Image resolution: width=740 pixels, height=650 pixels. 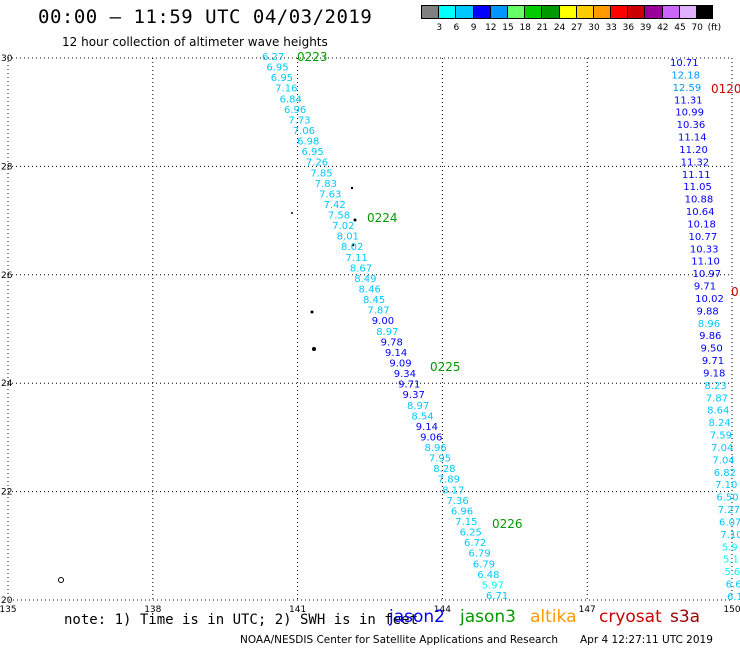 What do you see at coordinates (152, 610) in the screenshot?
I see `x-tick-label: 138` at bounding box center [152, 610].